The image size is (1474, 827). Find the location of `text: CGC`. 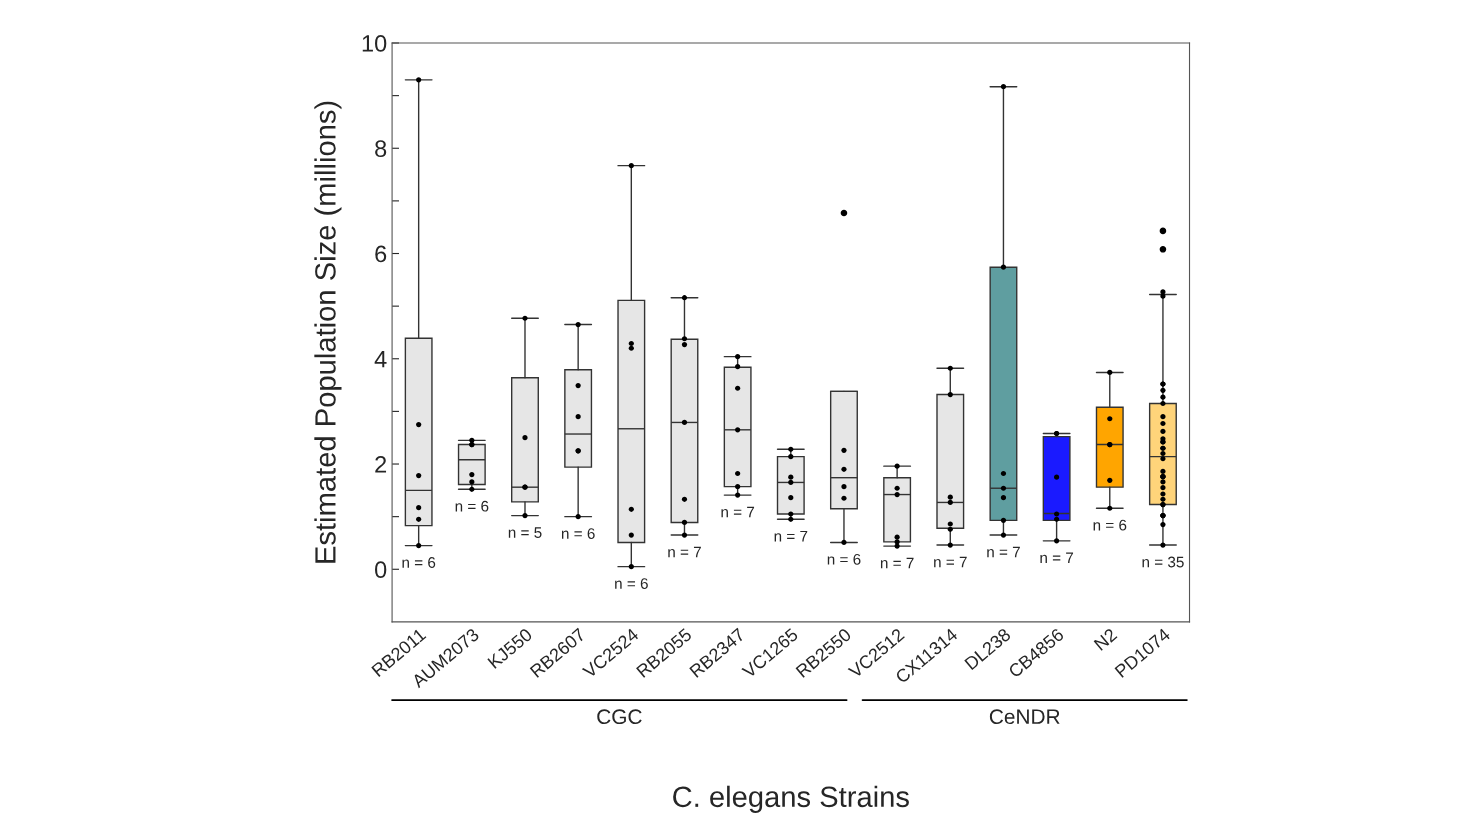

text: CGC is located at coordinates (619, 717).